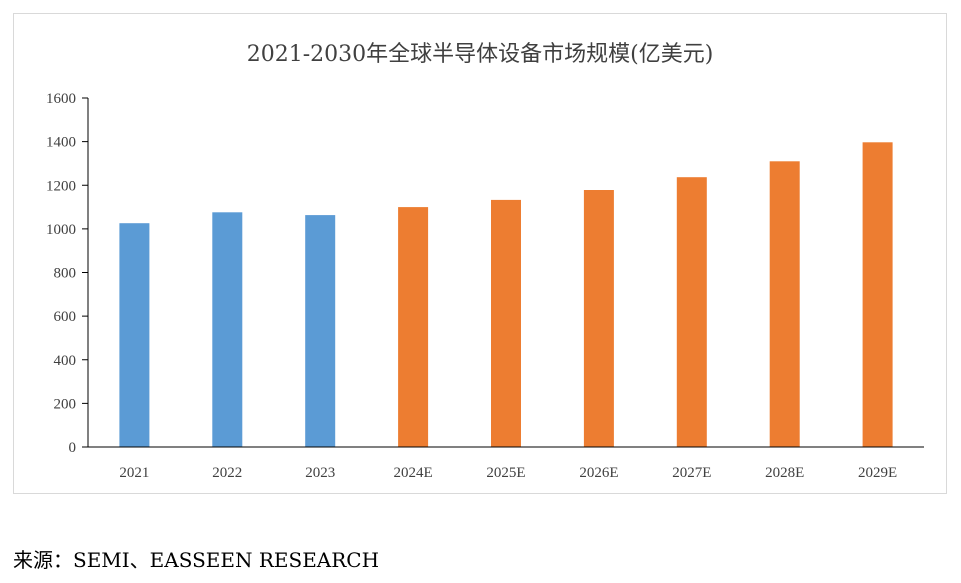 The height and width of the screenshot is (583, 961). Describe the element at coordinates (413, 327) in the screenshot. I see `bar-2024E` at that location.